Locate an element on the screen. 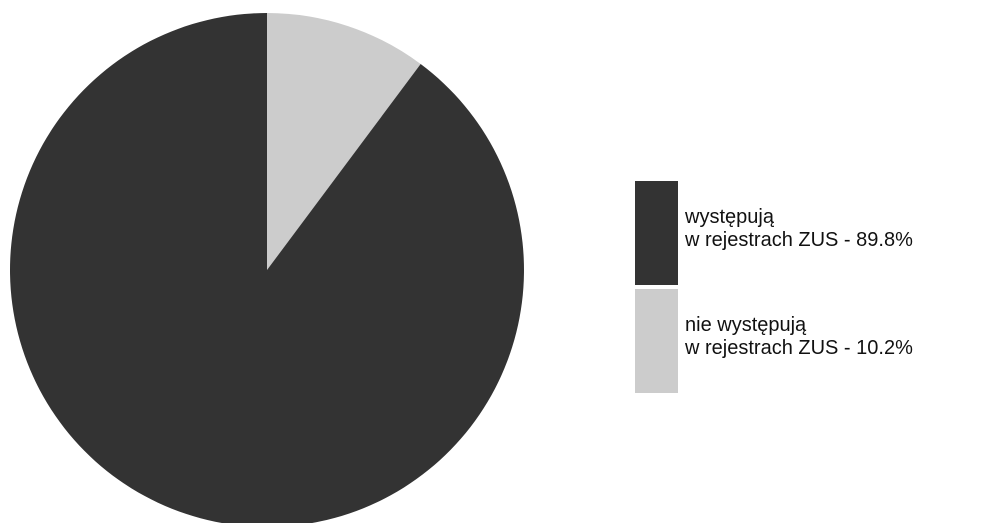 This screenshot has height=523, width=992. legend-label-1: nie występują w rejestrach ZUS - 10.2% is located at coordinates (799, 337).